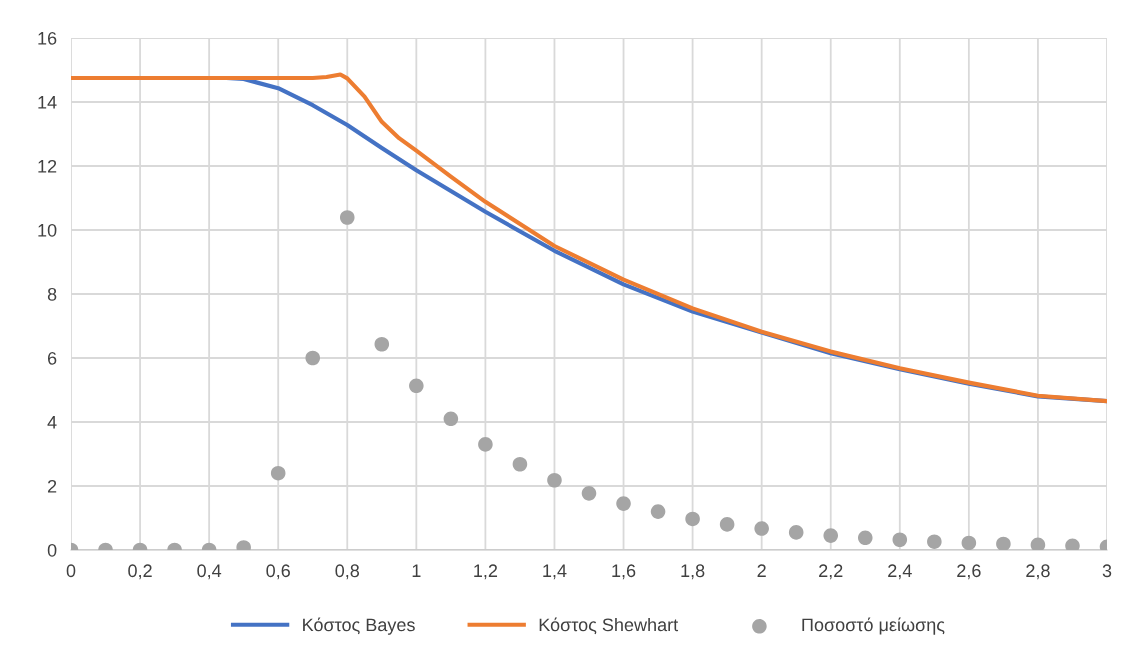  I want to click on x-tick-label: 3, so click(1107, 571).